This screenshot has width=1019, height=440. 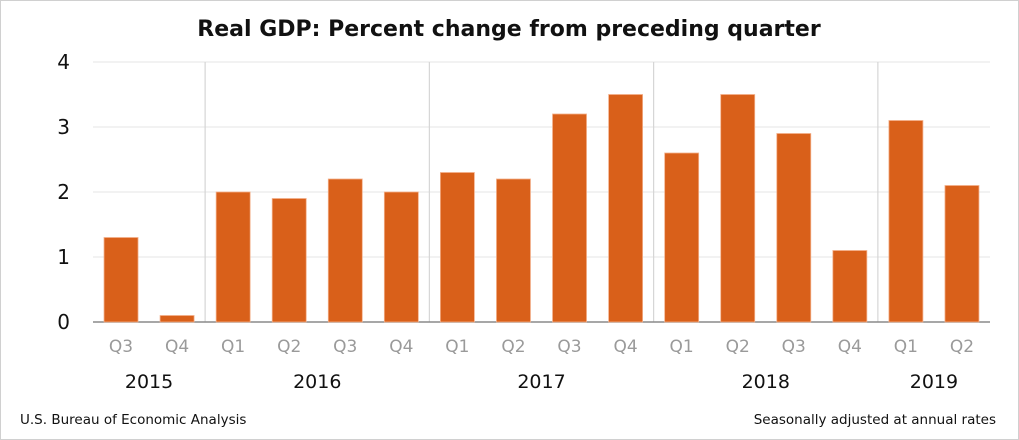 I want to click on year-label: 2019, so click(x=934, y=382).